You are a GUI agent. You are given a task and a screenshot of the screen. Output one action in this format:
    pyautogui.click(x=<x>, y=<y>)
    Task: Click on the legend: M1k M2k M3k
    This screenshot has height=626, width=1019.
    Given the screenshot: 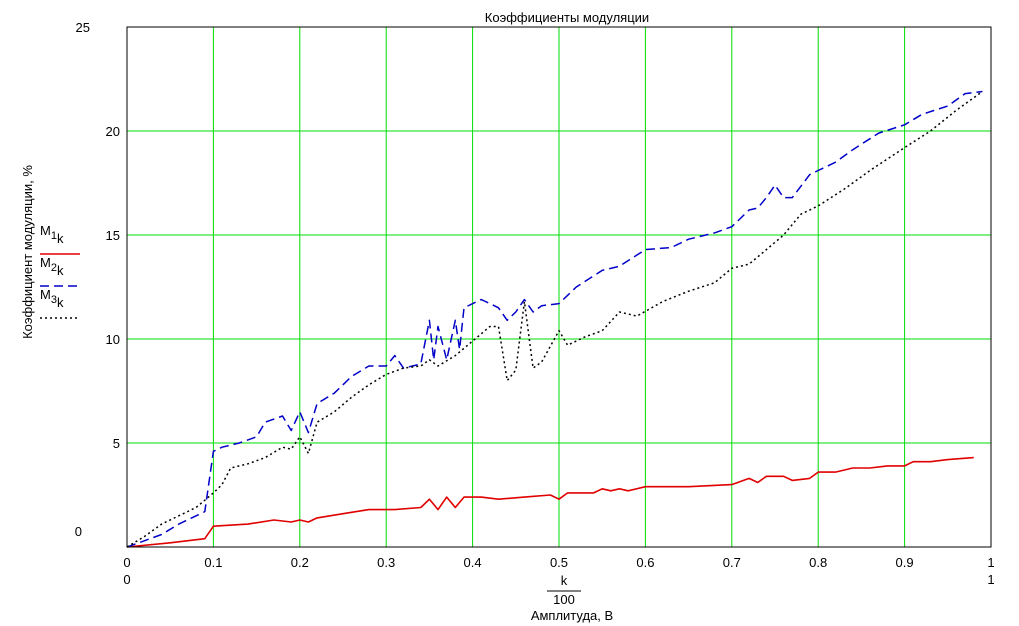 What is the action you would take?
    pyautogui.click(x=60, y=271)
    